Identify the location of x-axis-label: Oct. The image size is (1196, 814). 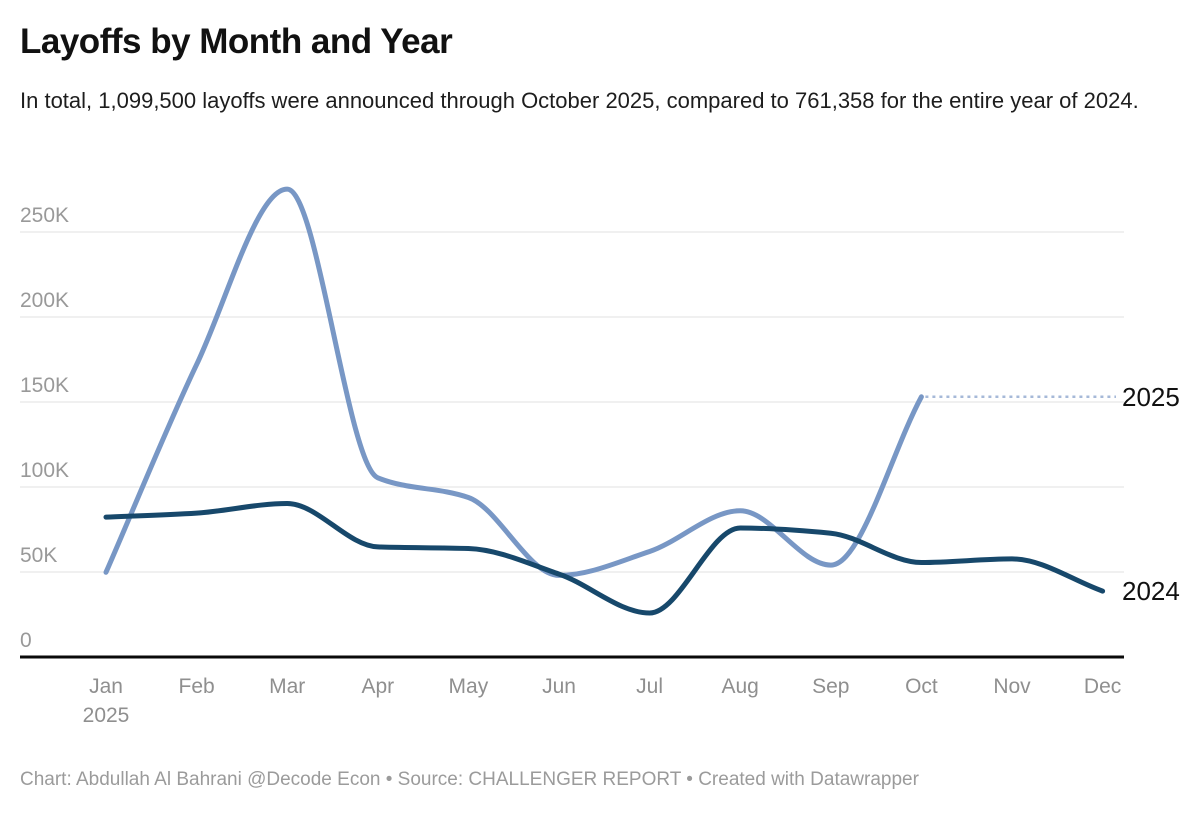
(921, 686).